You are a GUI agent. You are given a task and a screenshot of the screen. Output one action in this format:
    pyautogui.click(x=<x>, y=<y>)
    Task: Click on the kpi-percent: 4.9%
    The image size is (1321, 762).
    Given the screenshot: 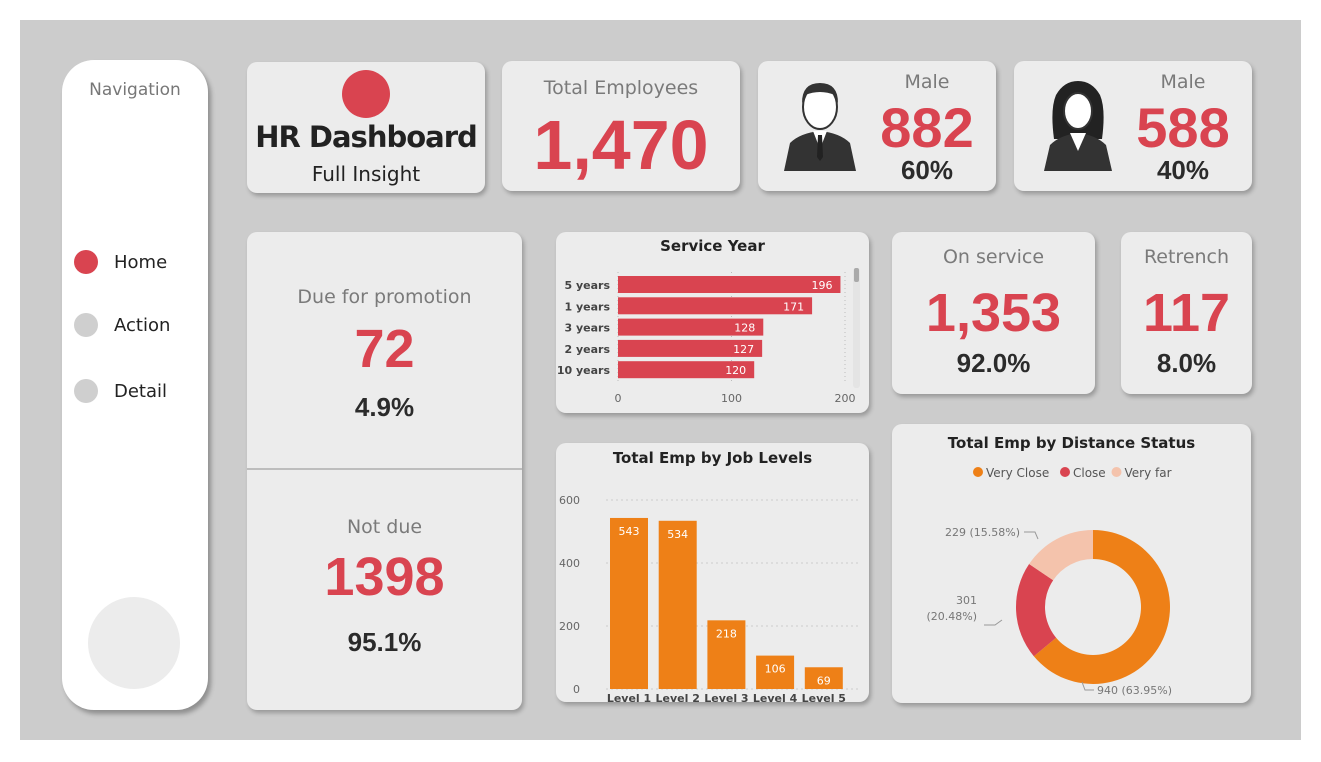 What is the action you would take?
    pyautogui.click(x=384, y=407)
    